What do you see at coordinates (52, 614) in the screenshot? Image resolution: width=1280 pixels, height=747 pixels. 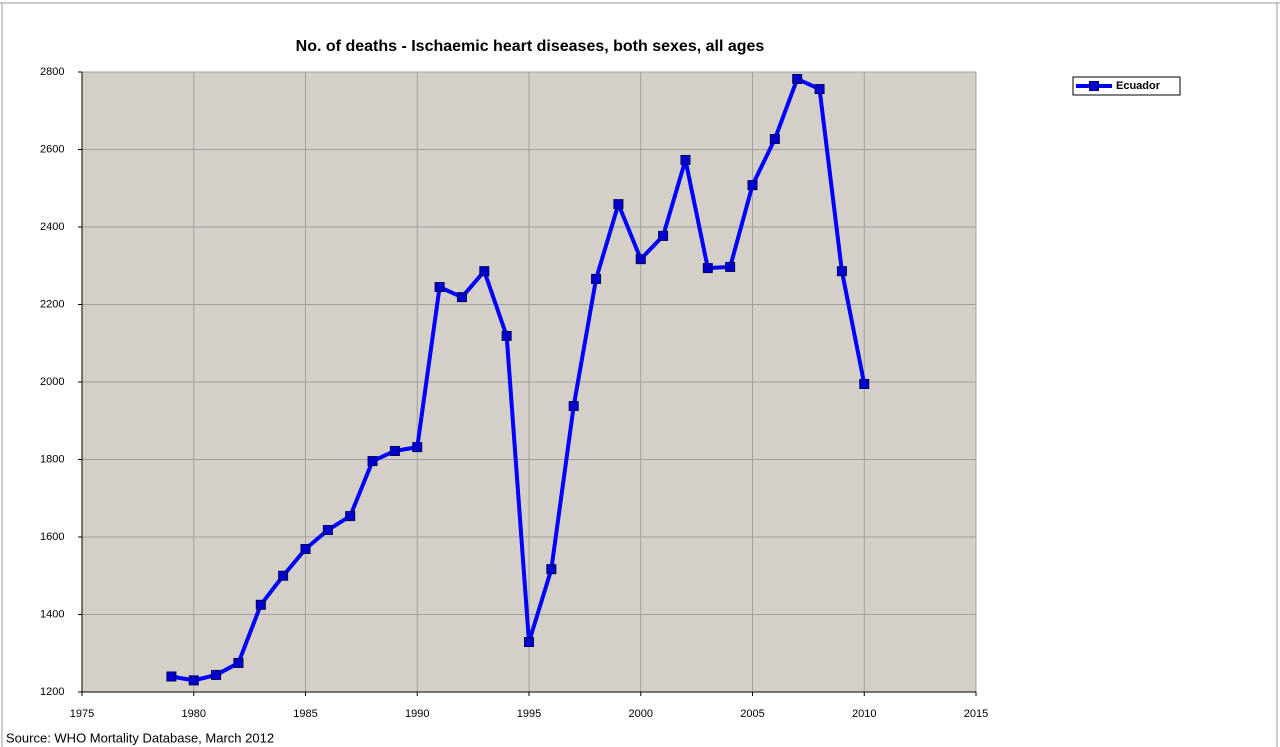 I see `y-tick-label: 1400` at bounding box center [52, 614].